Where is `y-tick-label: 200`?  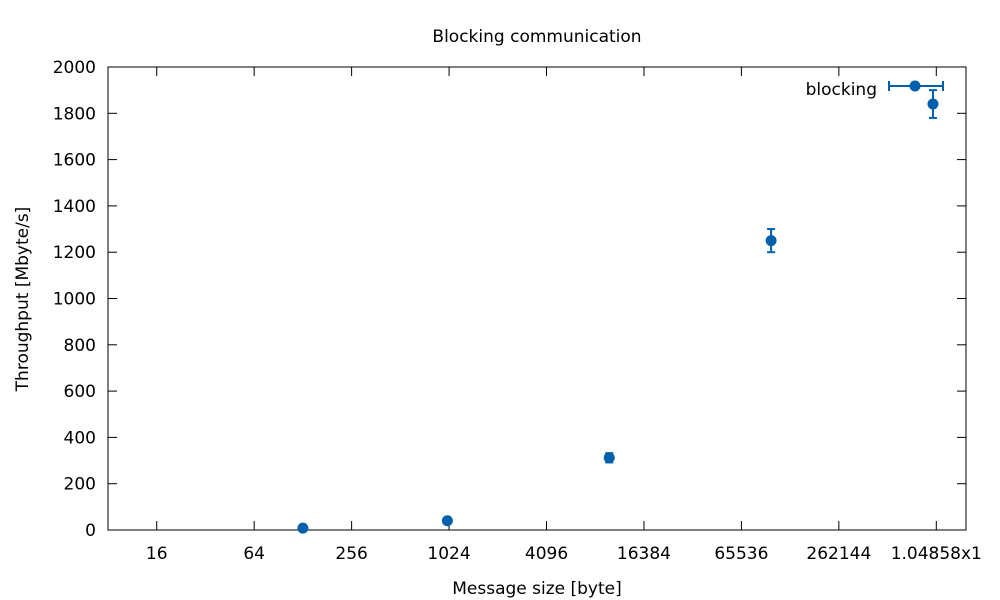
y-tick-label: 200 is located at coordinates (80, 485).